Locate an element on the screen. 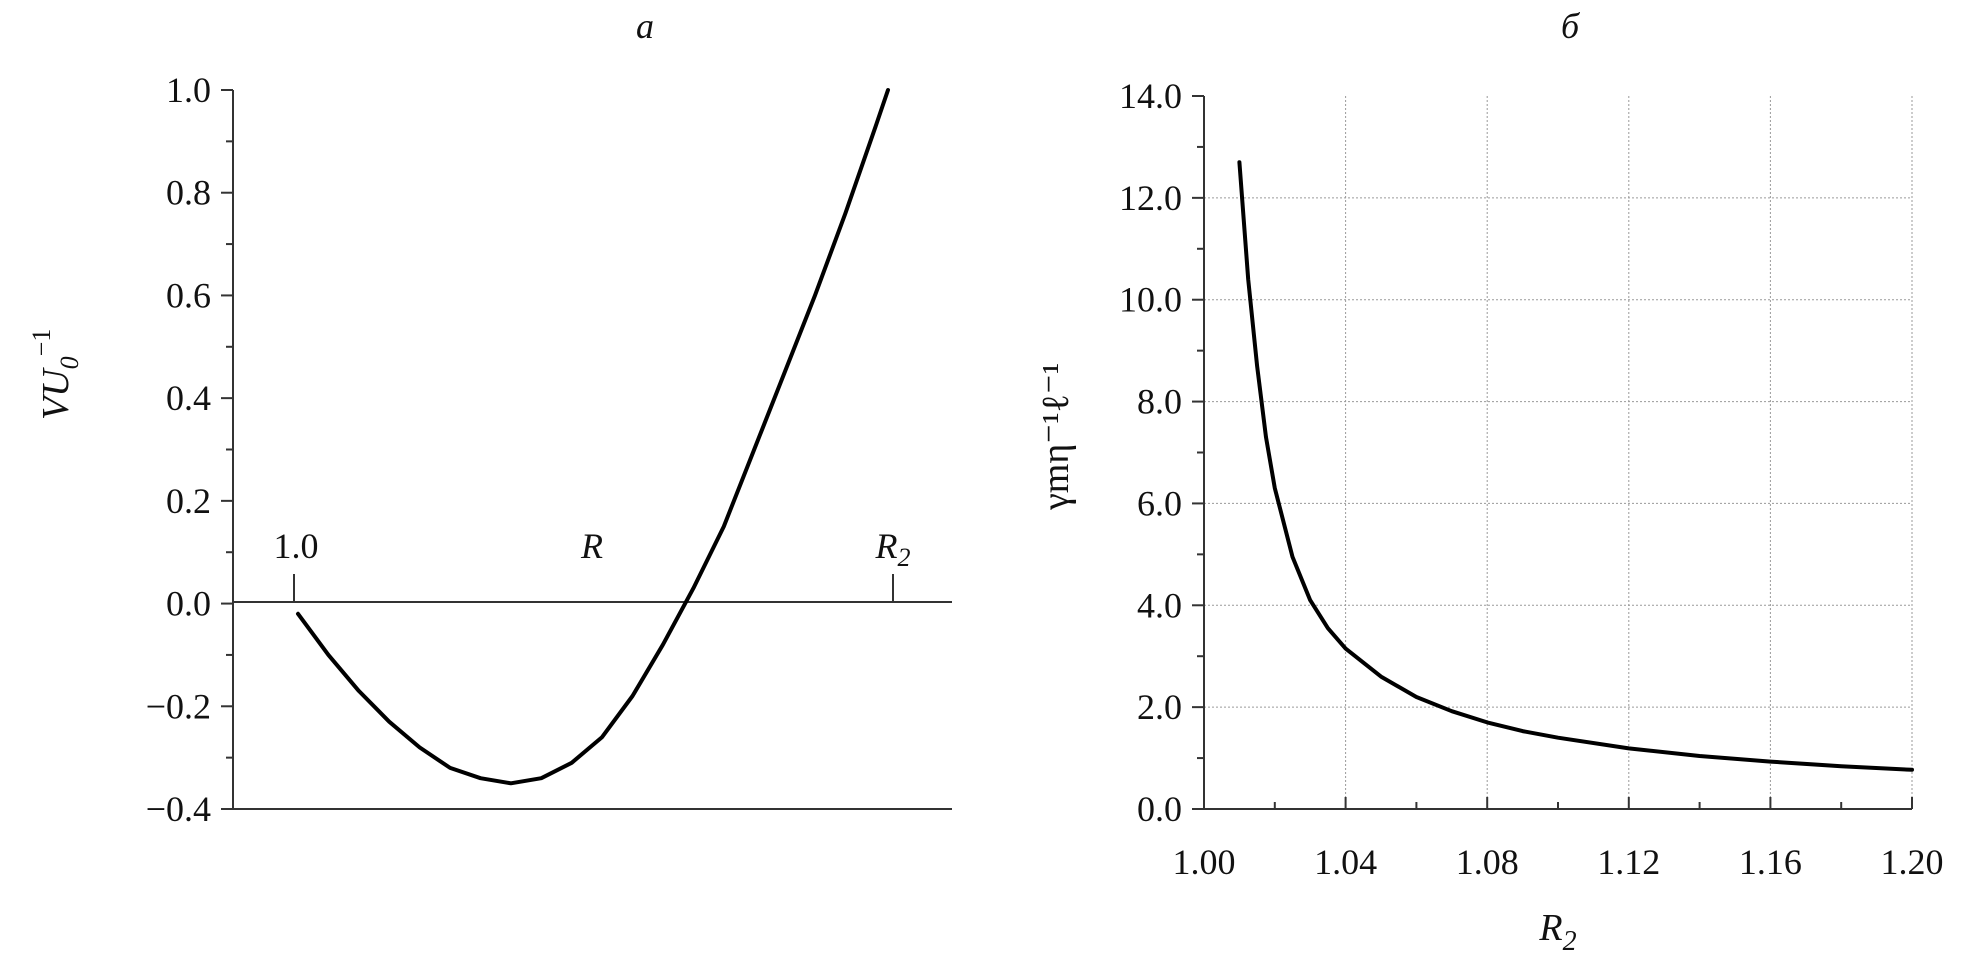  panel-a-y-tick-label: 0.6 is located at coordinates (188, 295).